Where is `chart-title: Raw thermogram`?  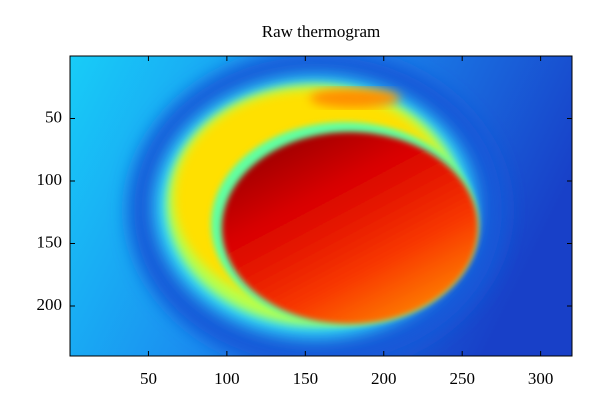 chart-title: Raw thermogram is located at coordinates (321, 31).